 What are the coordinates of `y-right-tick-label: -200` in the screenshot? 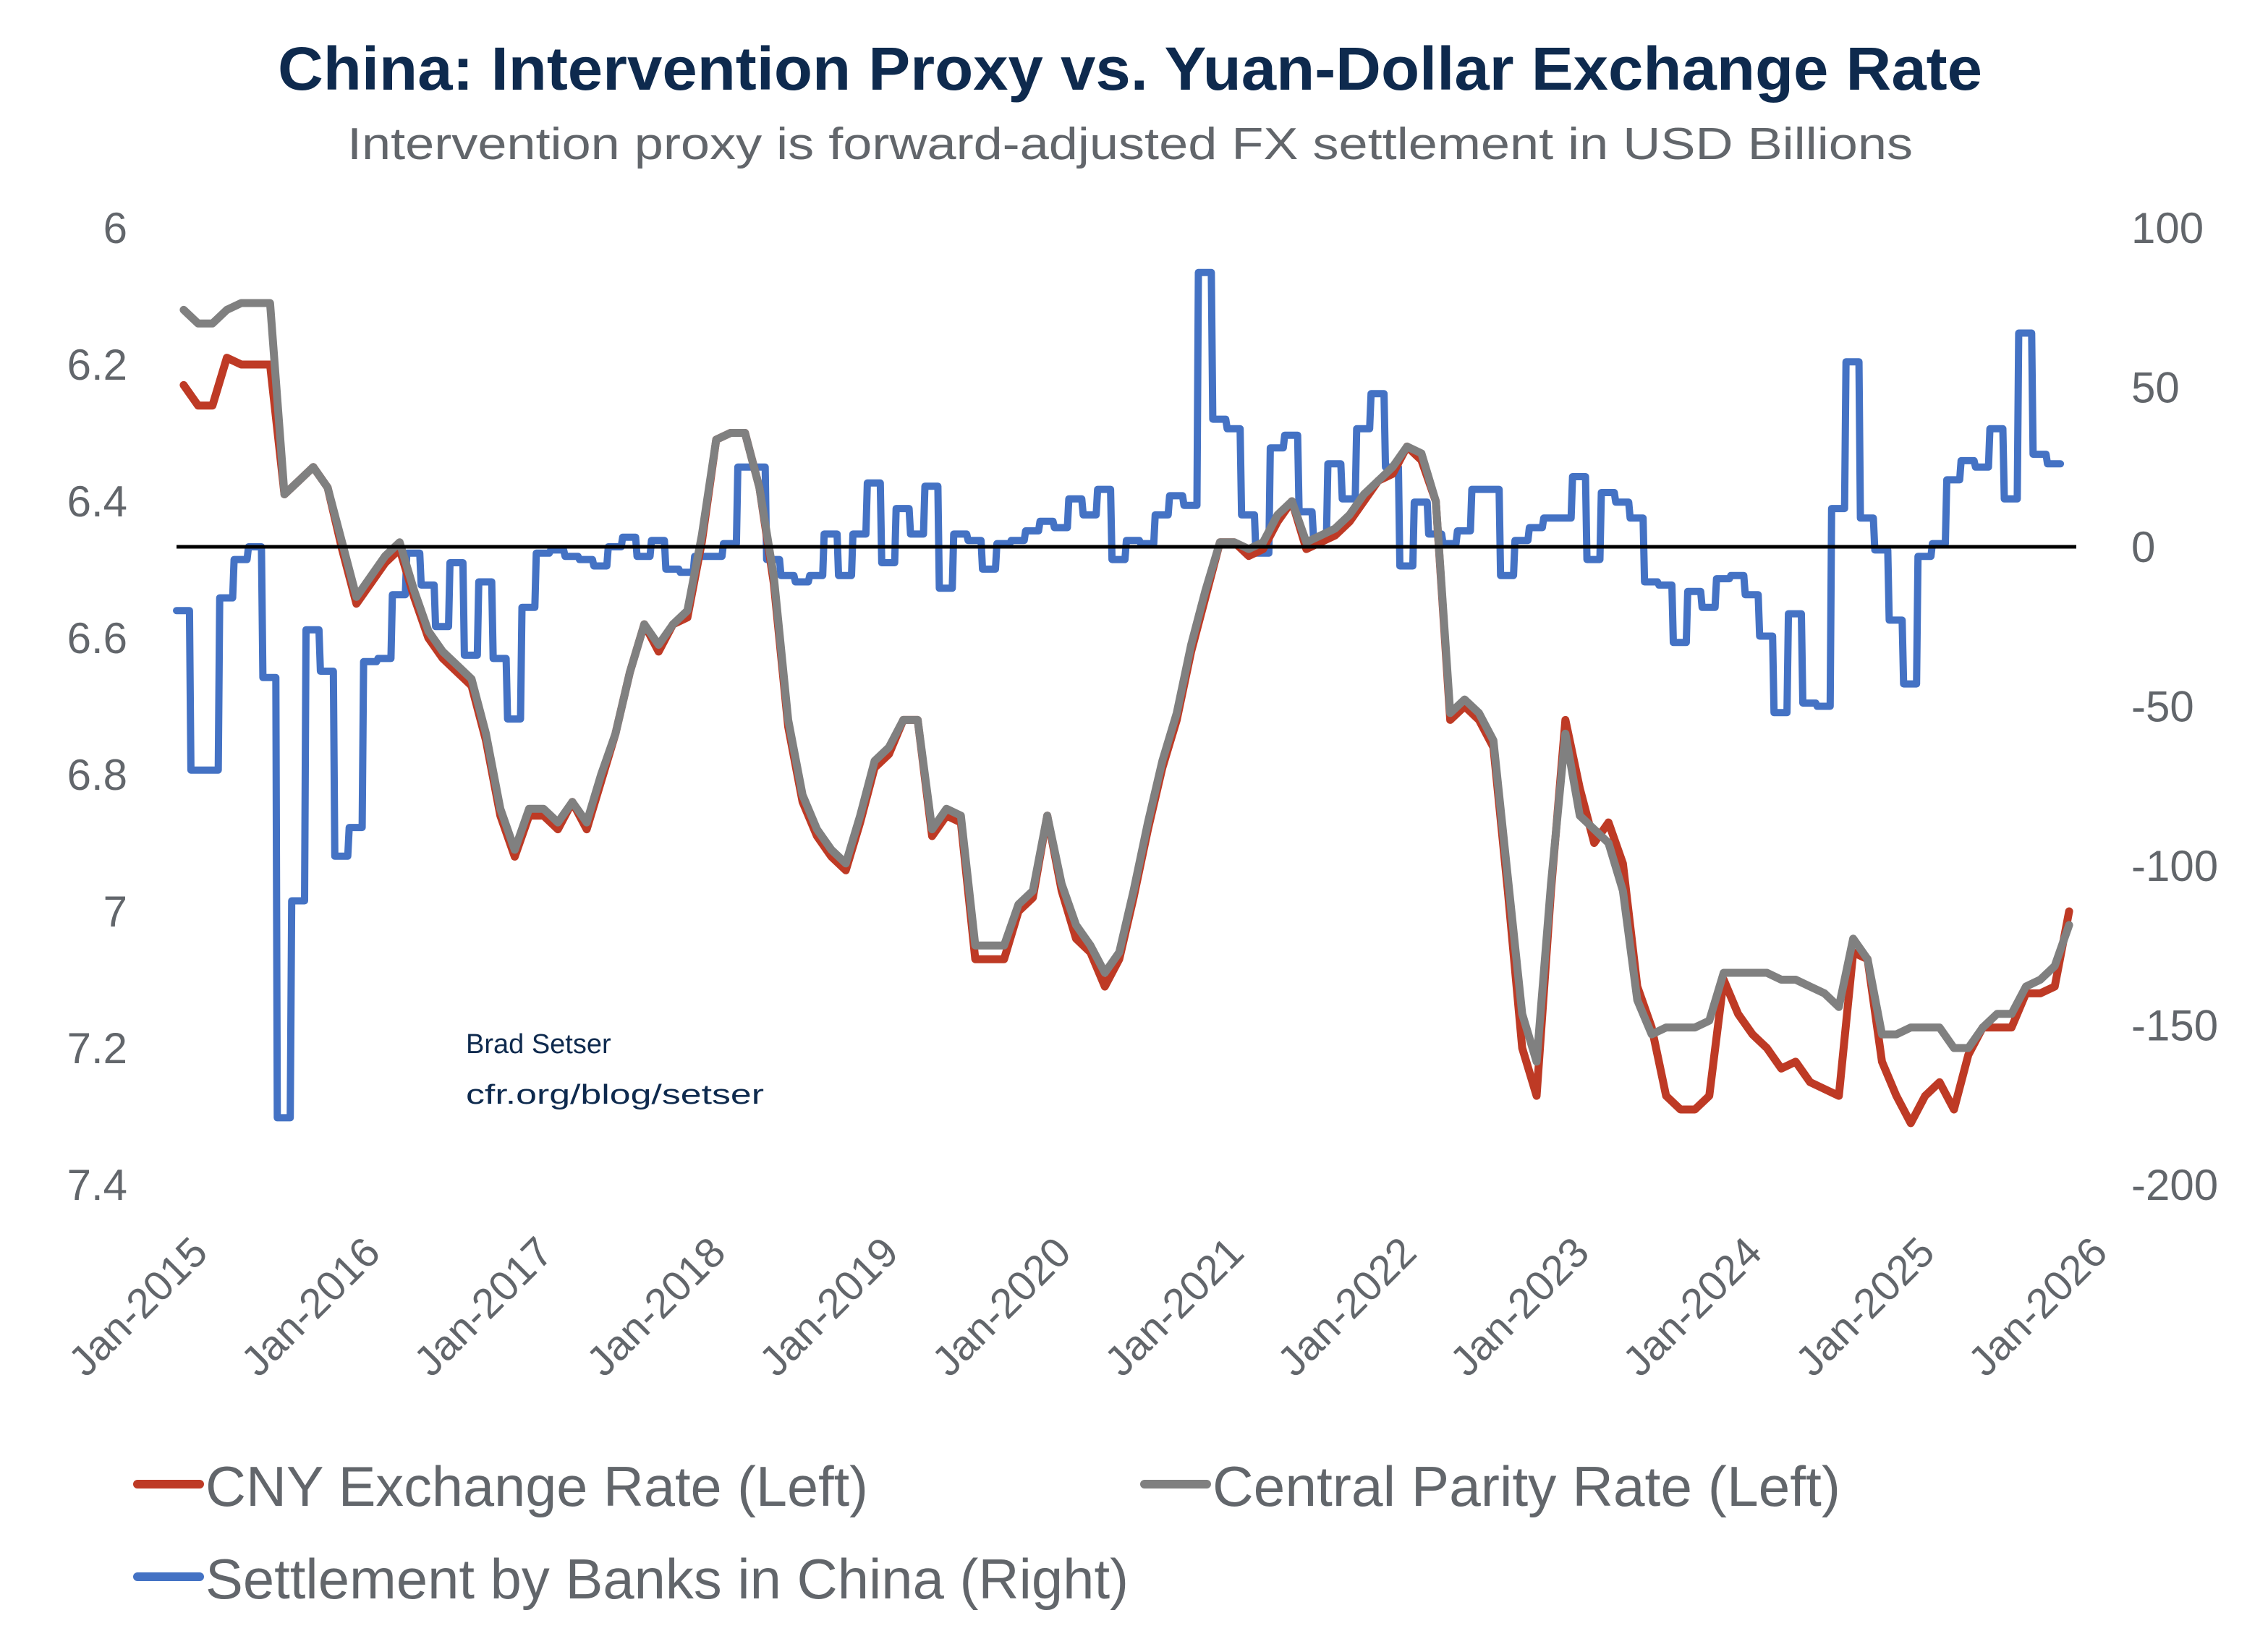 It's located at (2174, 1185).